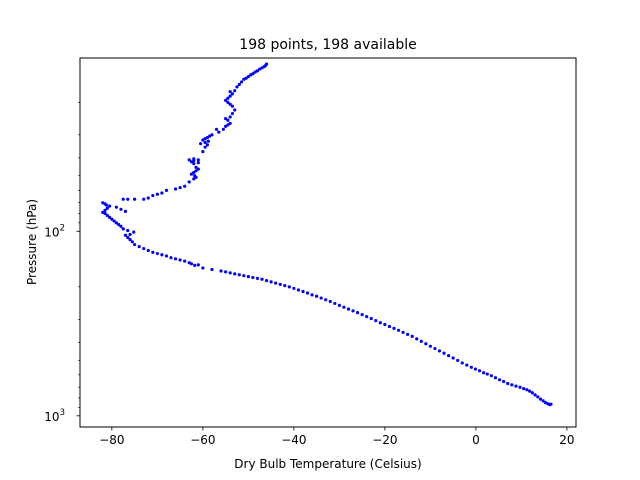 This screenshot has height=480, width=640. I want to click on x-axis-label: Dry Bulb Temperature (Celsius), so click(327, 464).